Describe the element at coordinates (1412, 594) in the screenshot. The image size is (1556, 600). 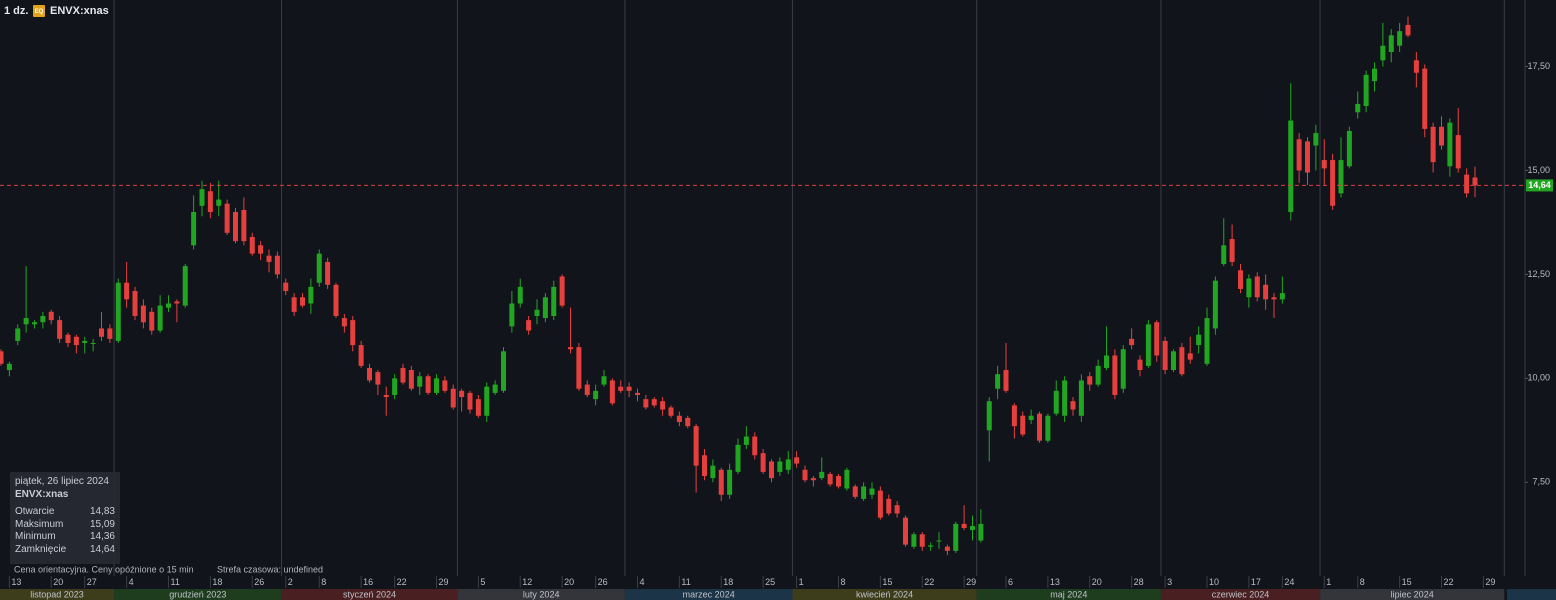
I see `month-label: lipiec 2024` at that location.